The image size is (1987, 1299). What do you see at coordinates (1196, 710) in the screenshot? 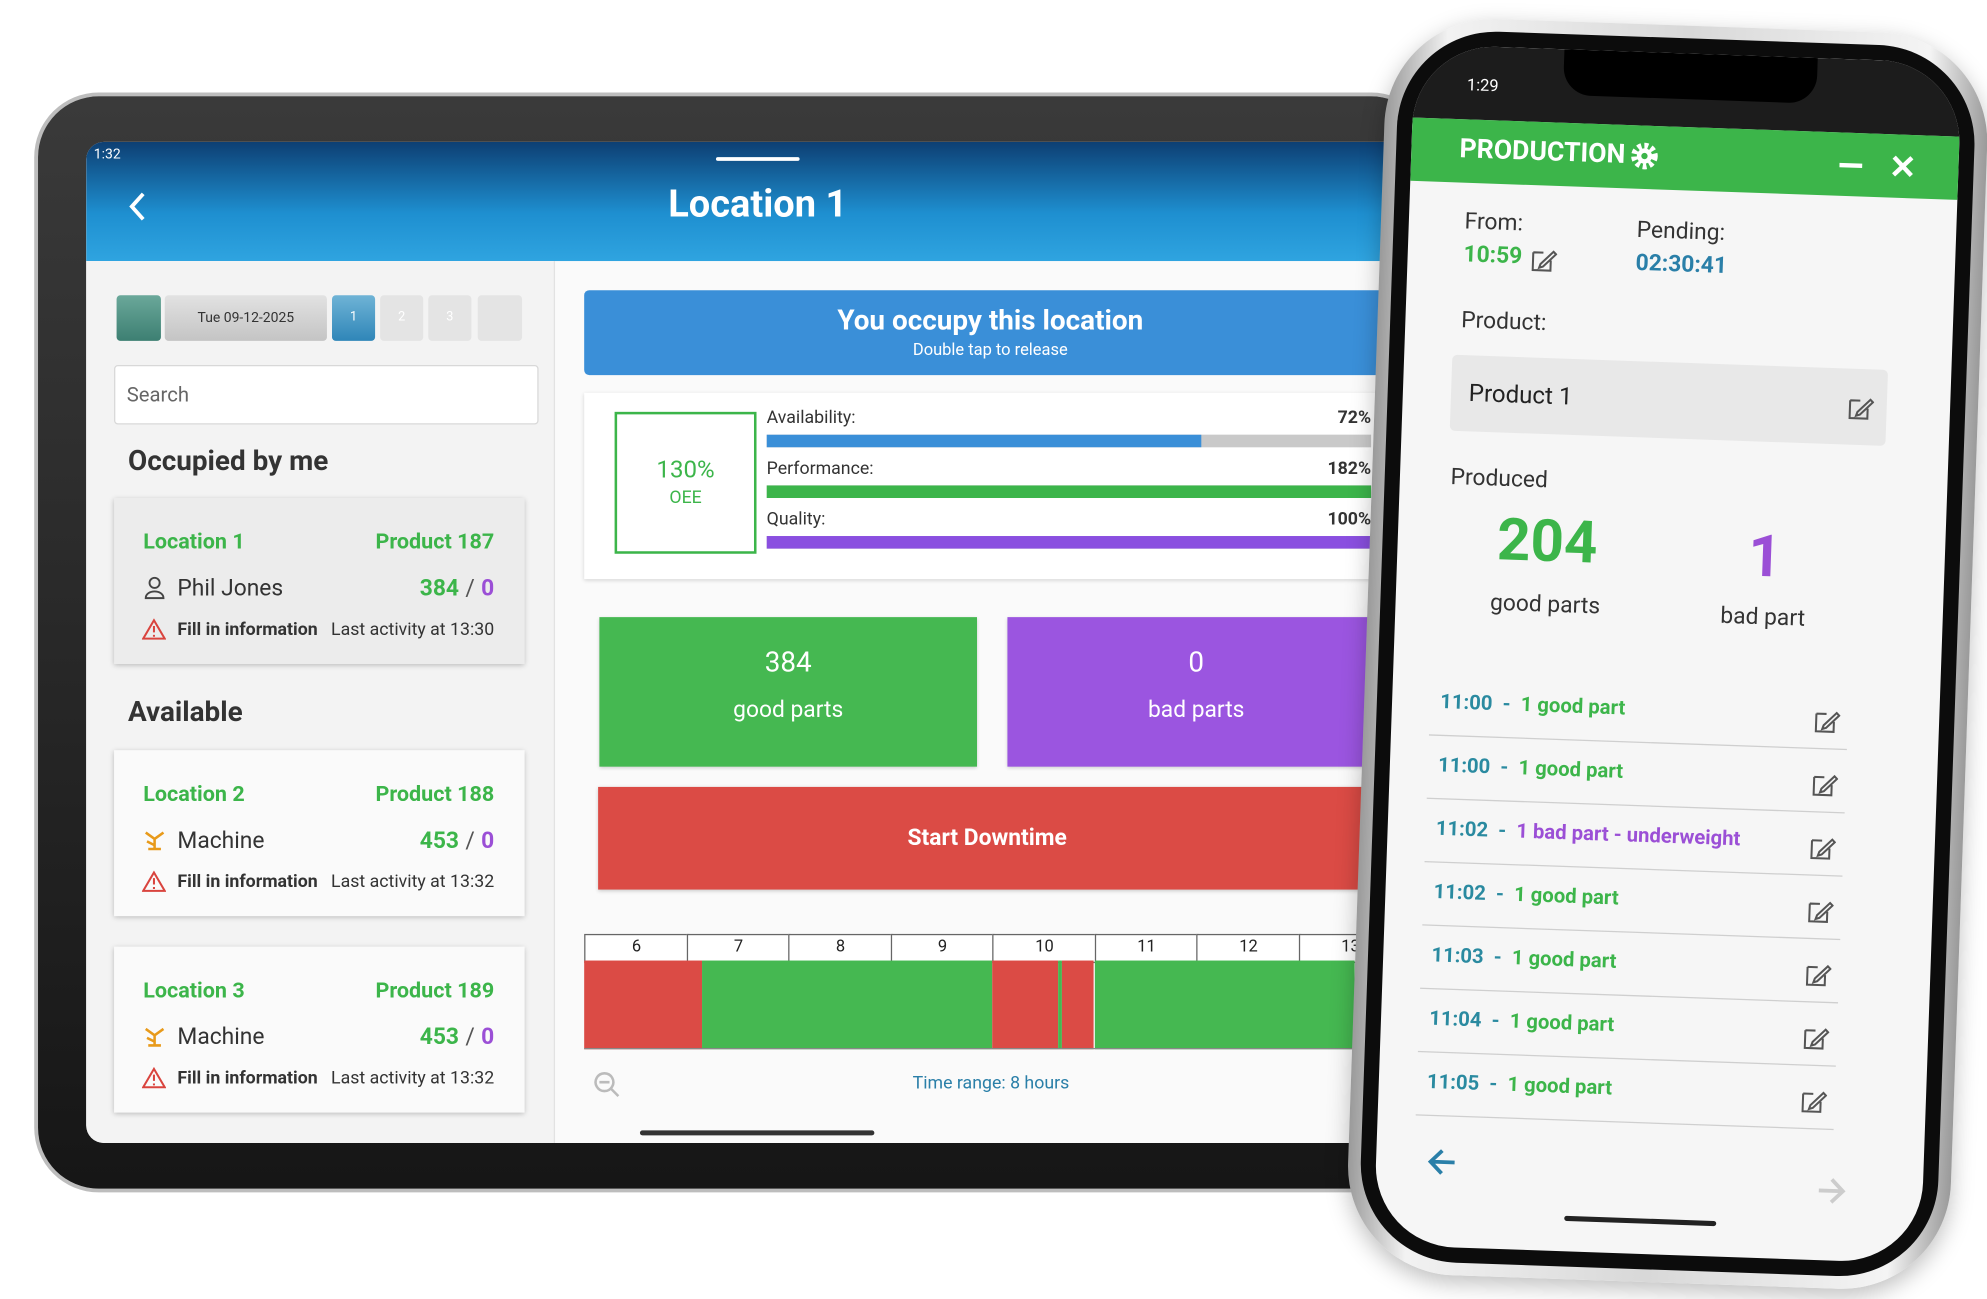
I see `counter-label: bad parts` at bounding box center [1196, 710].